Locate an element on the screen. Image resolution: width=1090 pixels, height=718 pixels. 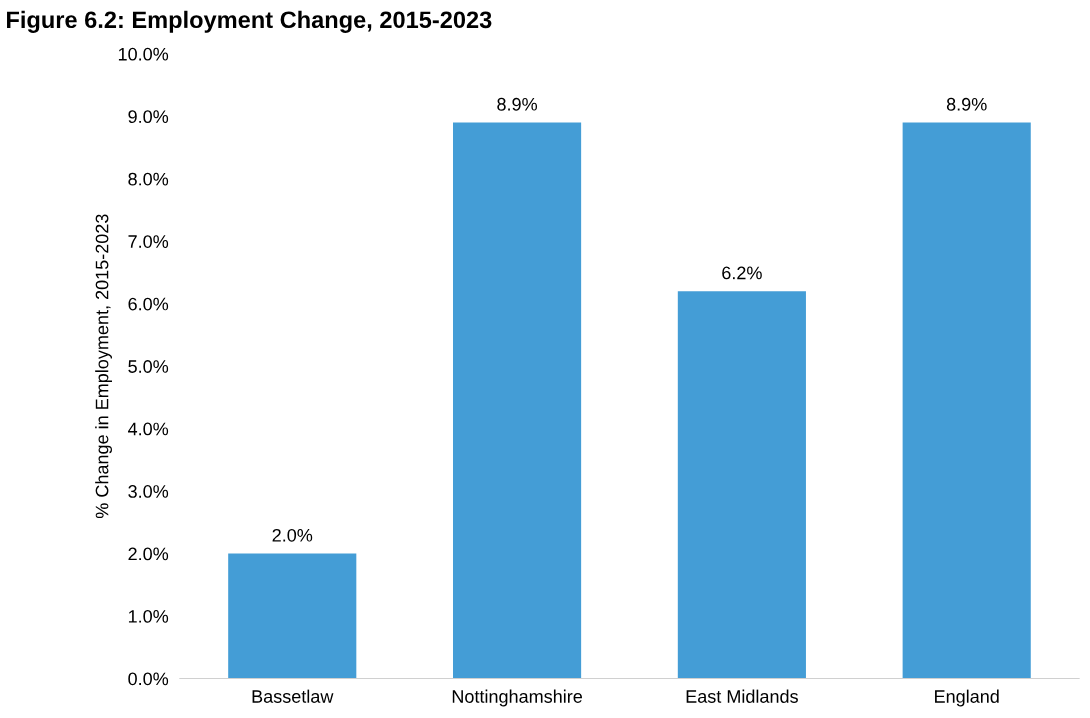
y-tick-label: 5.0% is located at coordinates (148, 366).